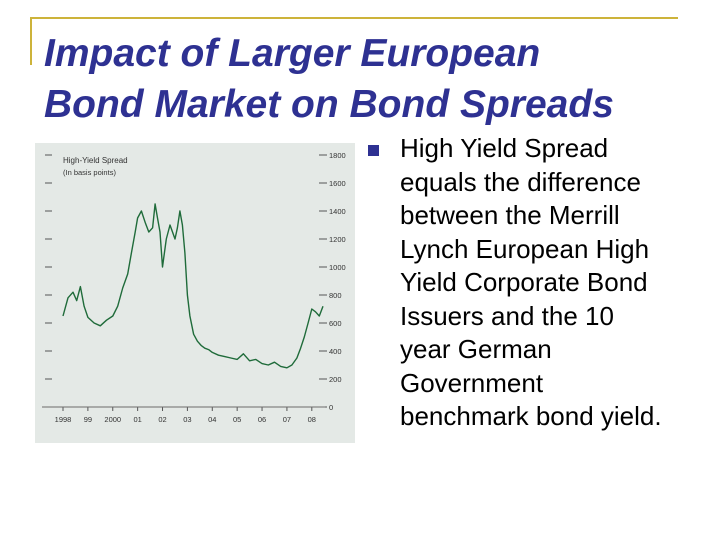 Image resolution: width=720 pixels, height=540 pixels. Describe the element at coordinates (292, 53) in the screenshot. I see `slide-title-line-1: Impact of Larger European` at that location.